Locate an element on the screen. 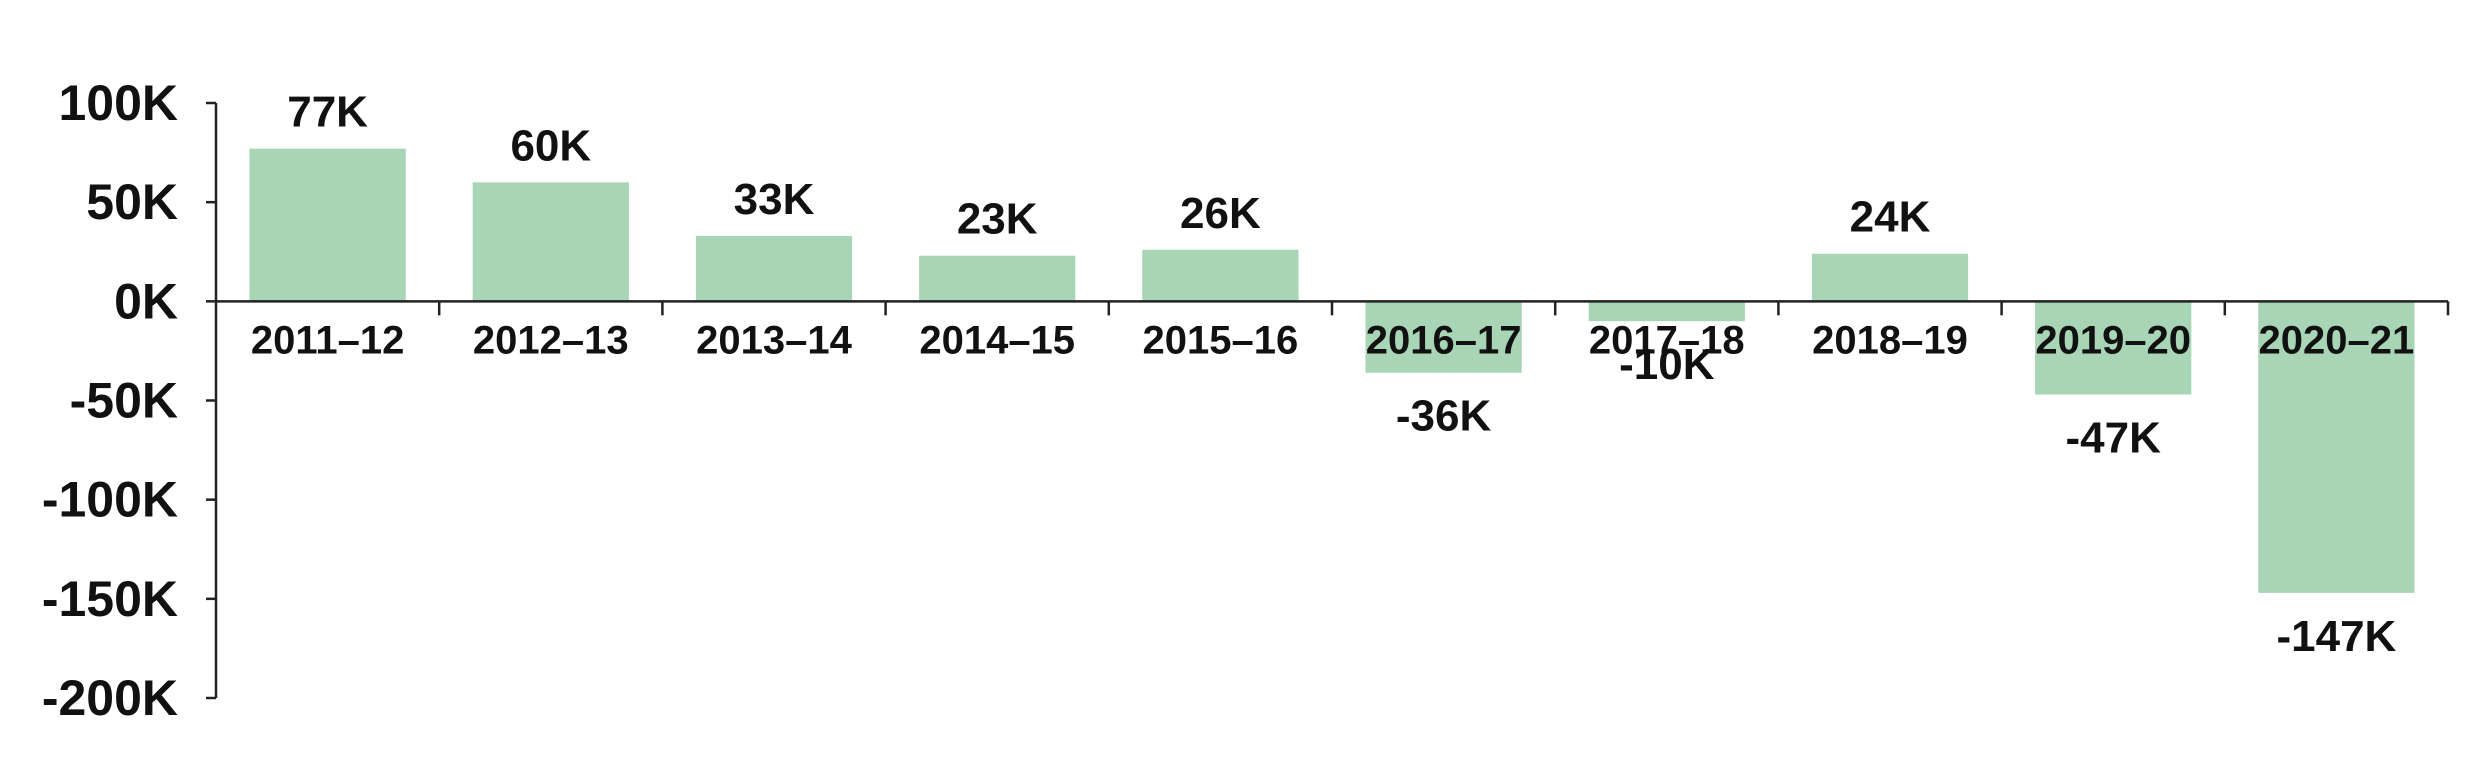 This screenshot has height=784, width=2481. y-tick-label: 0K is located at coordinates (146, 301).